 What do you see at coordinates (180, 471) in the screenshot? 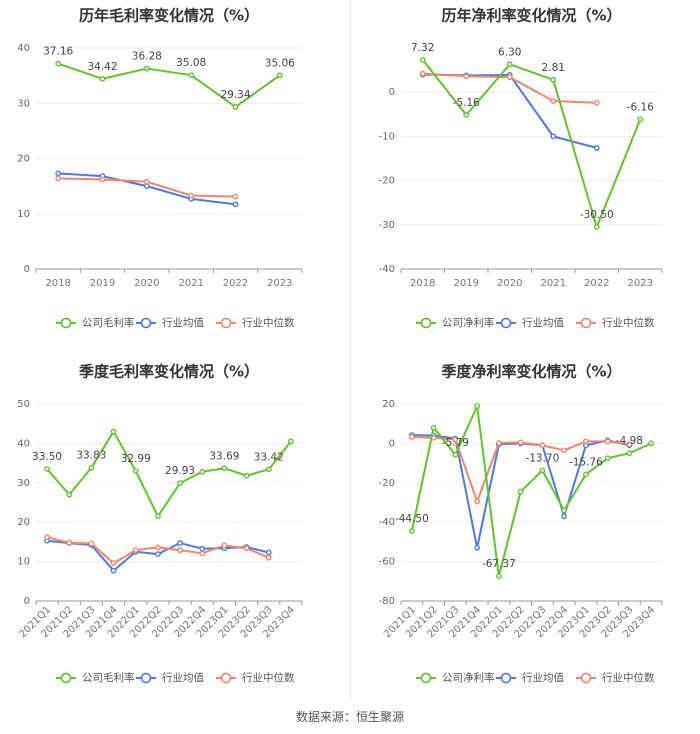
I see `data-label: 29.93` at bounding box center [180, 471].